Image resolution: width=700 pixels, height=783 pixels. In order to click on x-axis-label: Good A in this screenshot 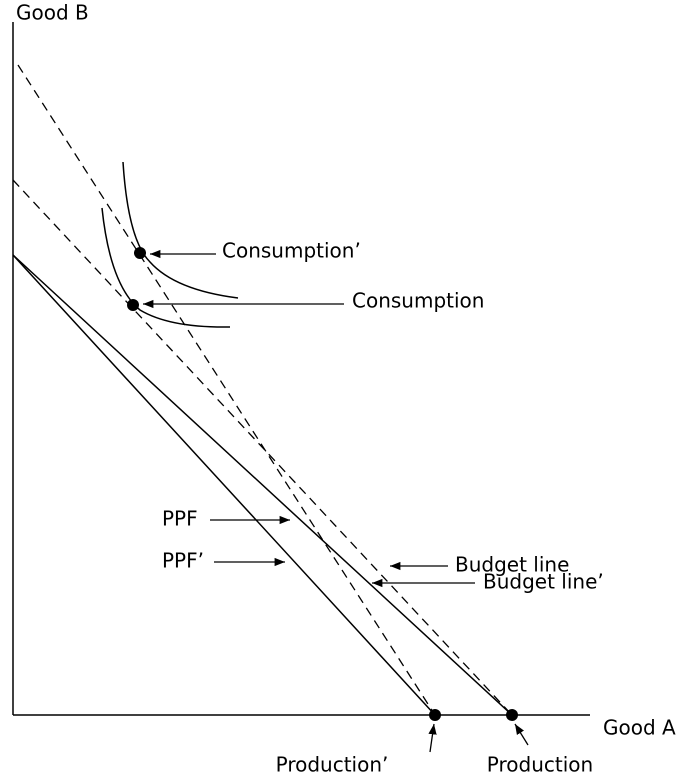, I will do `click(639, 728)`.